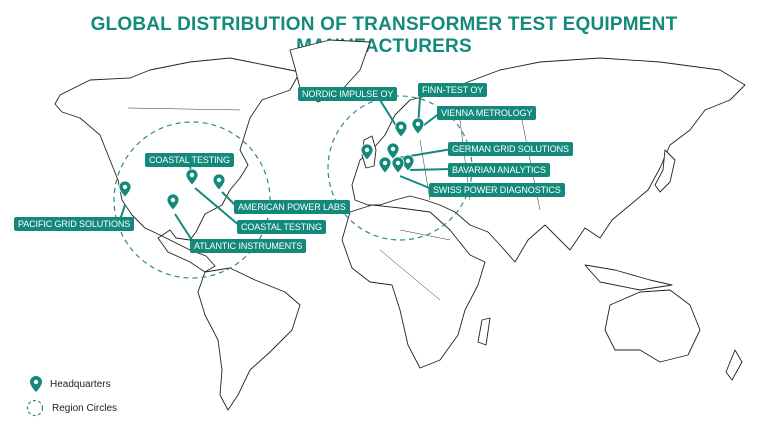 This screenshot has height=429, width=768. What do you see at coordinates (453, 90) in the screenshot?
I see `label-finn-test-oy: FINN-TEST OY` at bounding box center [453, 90].